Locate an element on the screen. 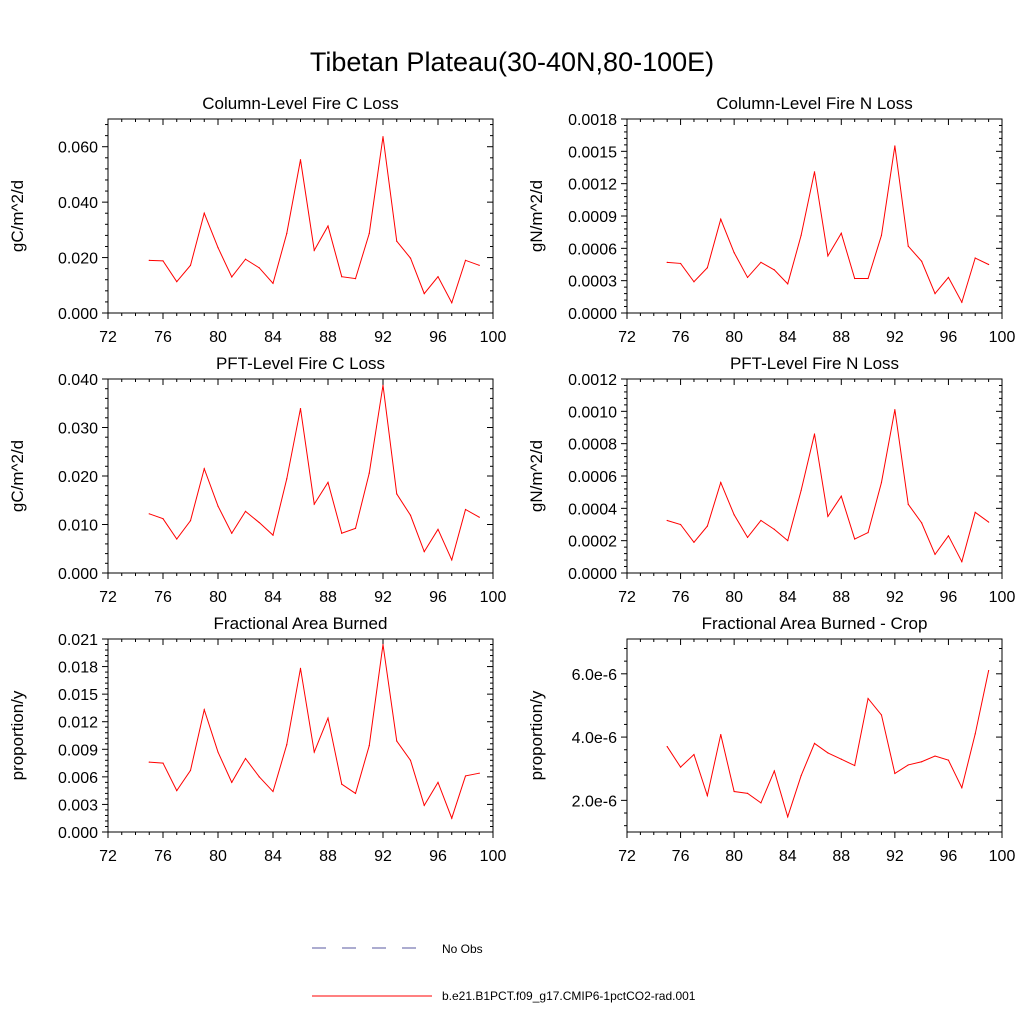 The height and width of the screenshot is (1024, 1024). panel-title: Fractional Area Burned is located at coordinates (301, 623).